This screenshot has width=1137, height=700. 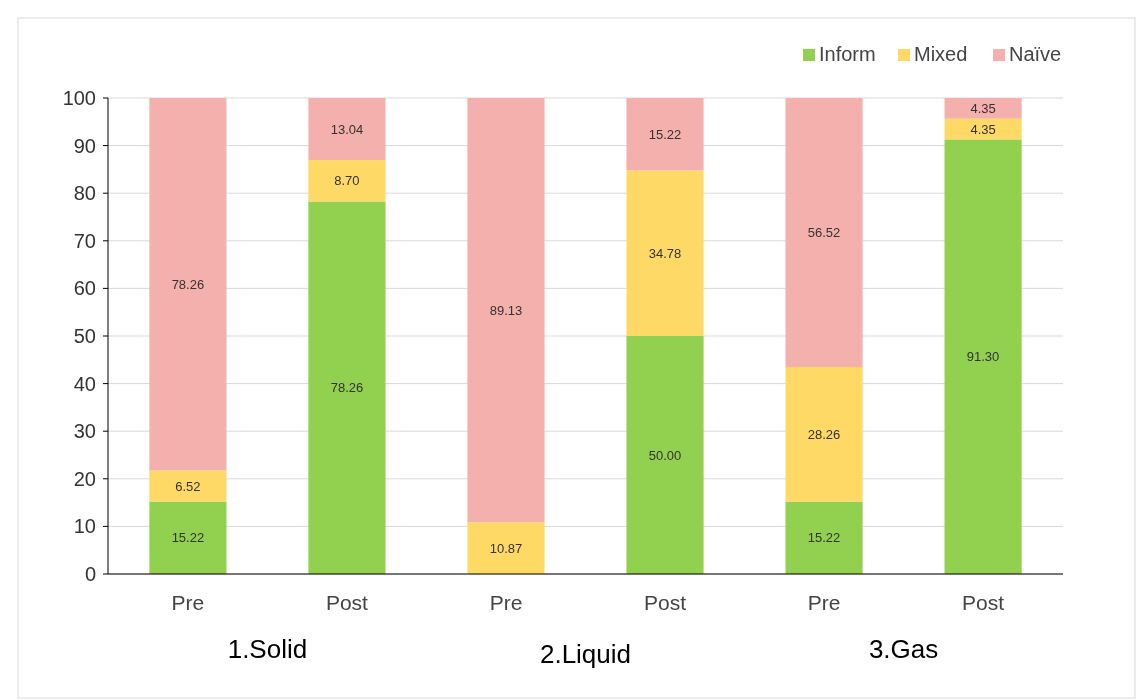 I want to click on y-tick-label: 40, so click(x=84, y=383).